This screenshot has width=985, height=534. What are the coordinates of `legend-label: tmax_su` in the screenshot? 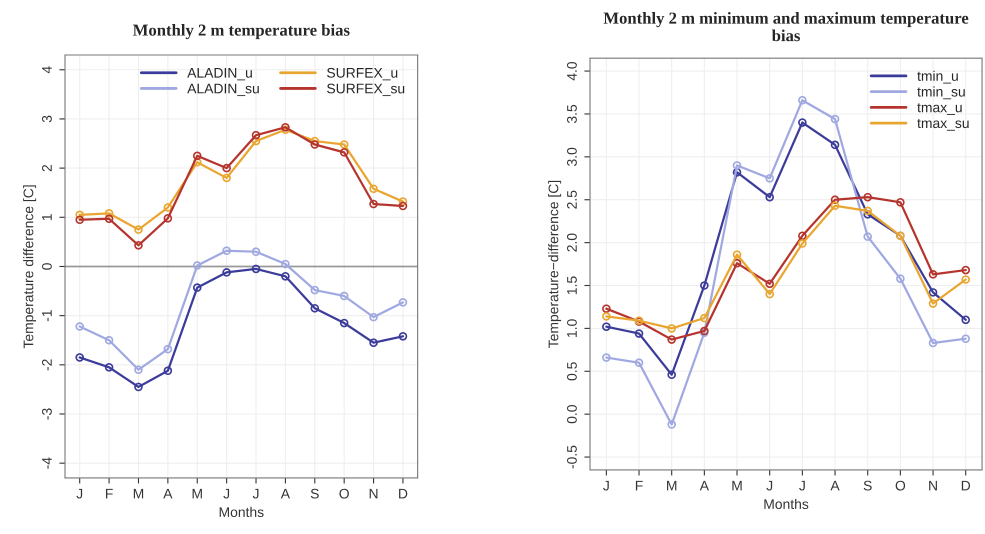 It's located at (943, 124).